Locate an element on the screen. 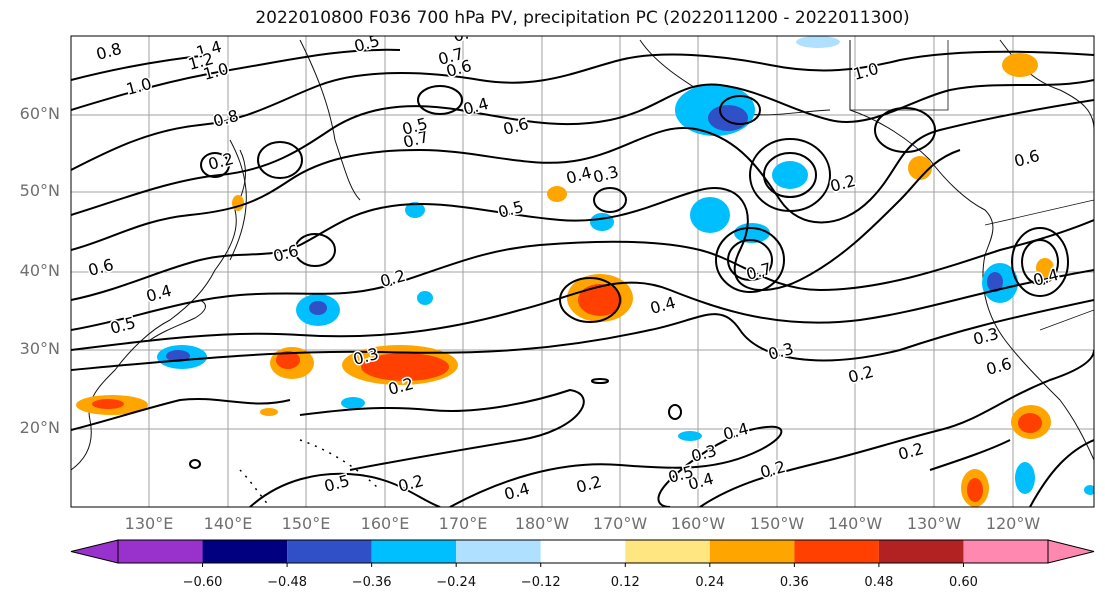  lon-label: 180°W is located at coordinates (542, 523).